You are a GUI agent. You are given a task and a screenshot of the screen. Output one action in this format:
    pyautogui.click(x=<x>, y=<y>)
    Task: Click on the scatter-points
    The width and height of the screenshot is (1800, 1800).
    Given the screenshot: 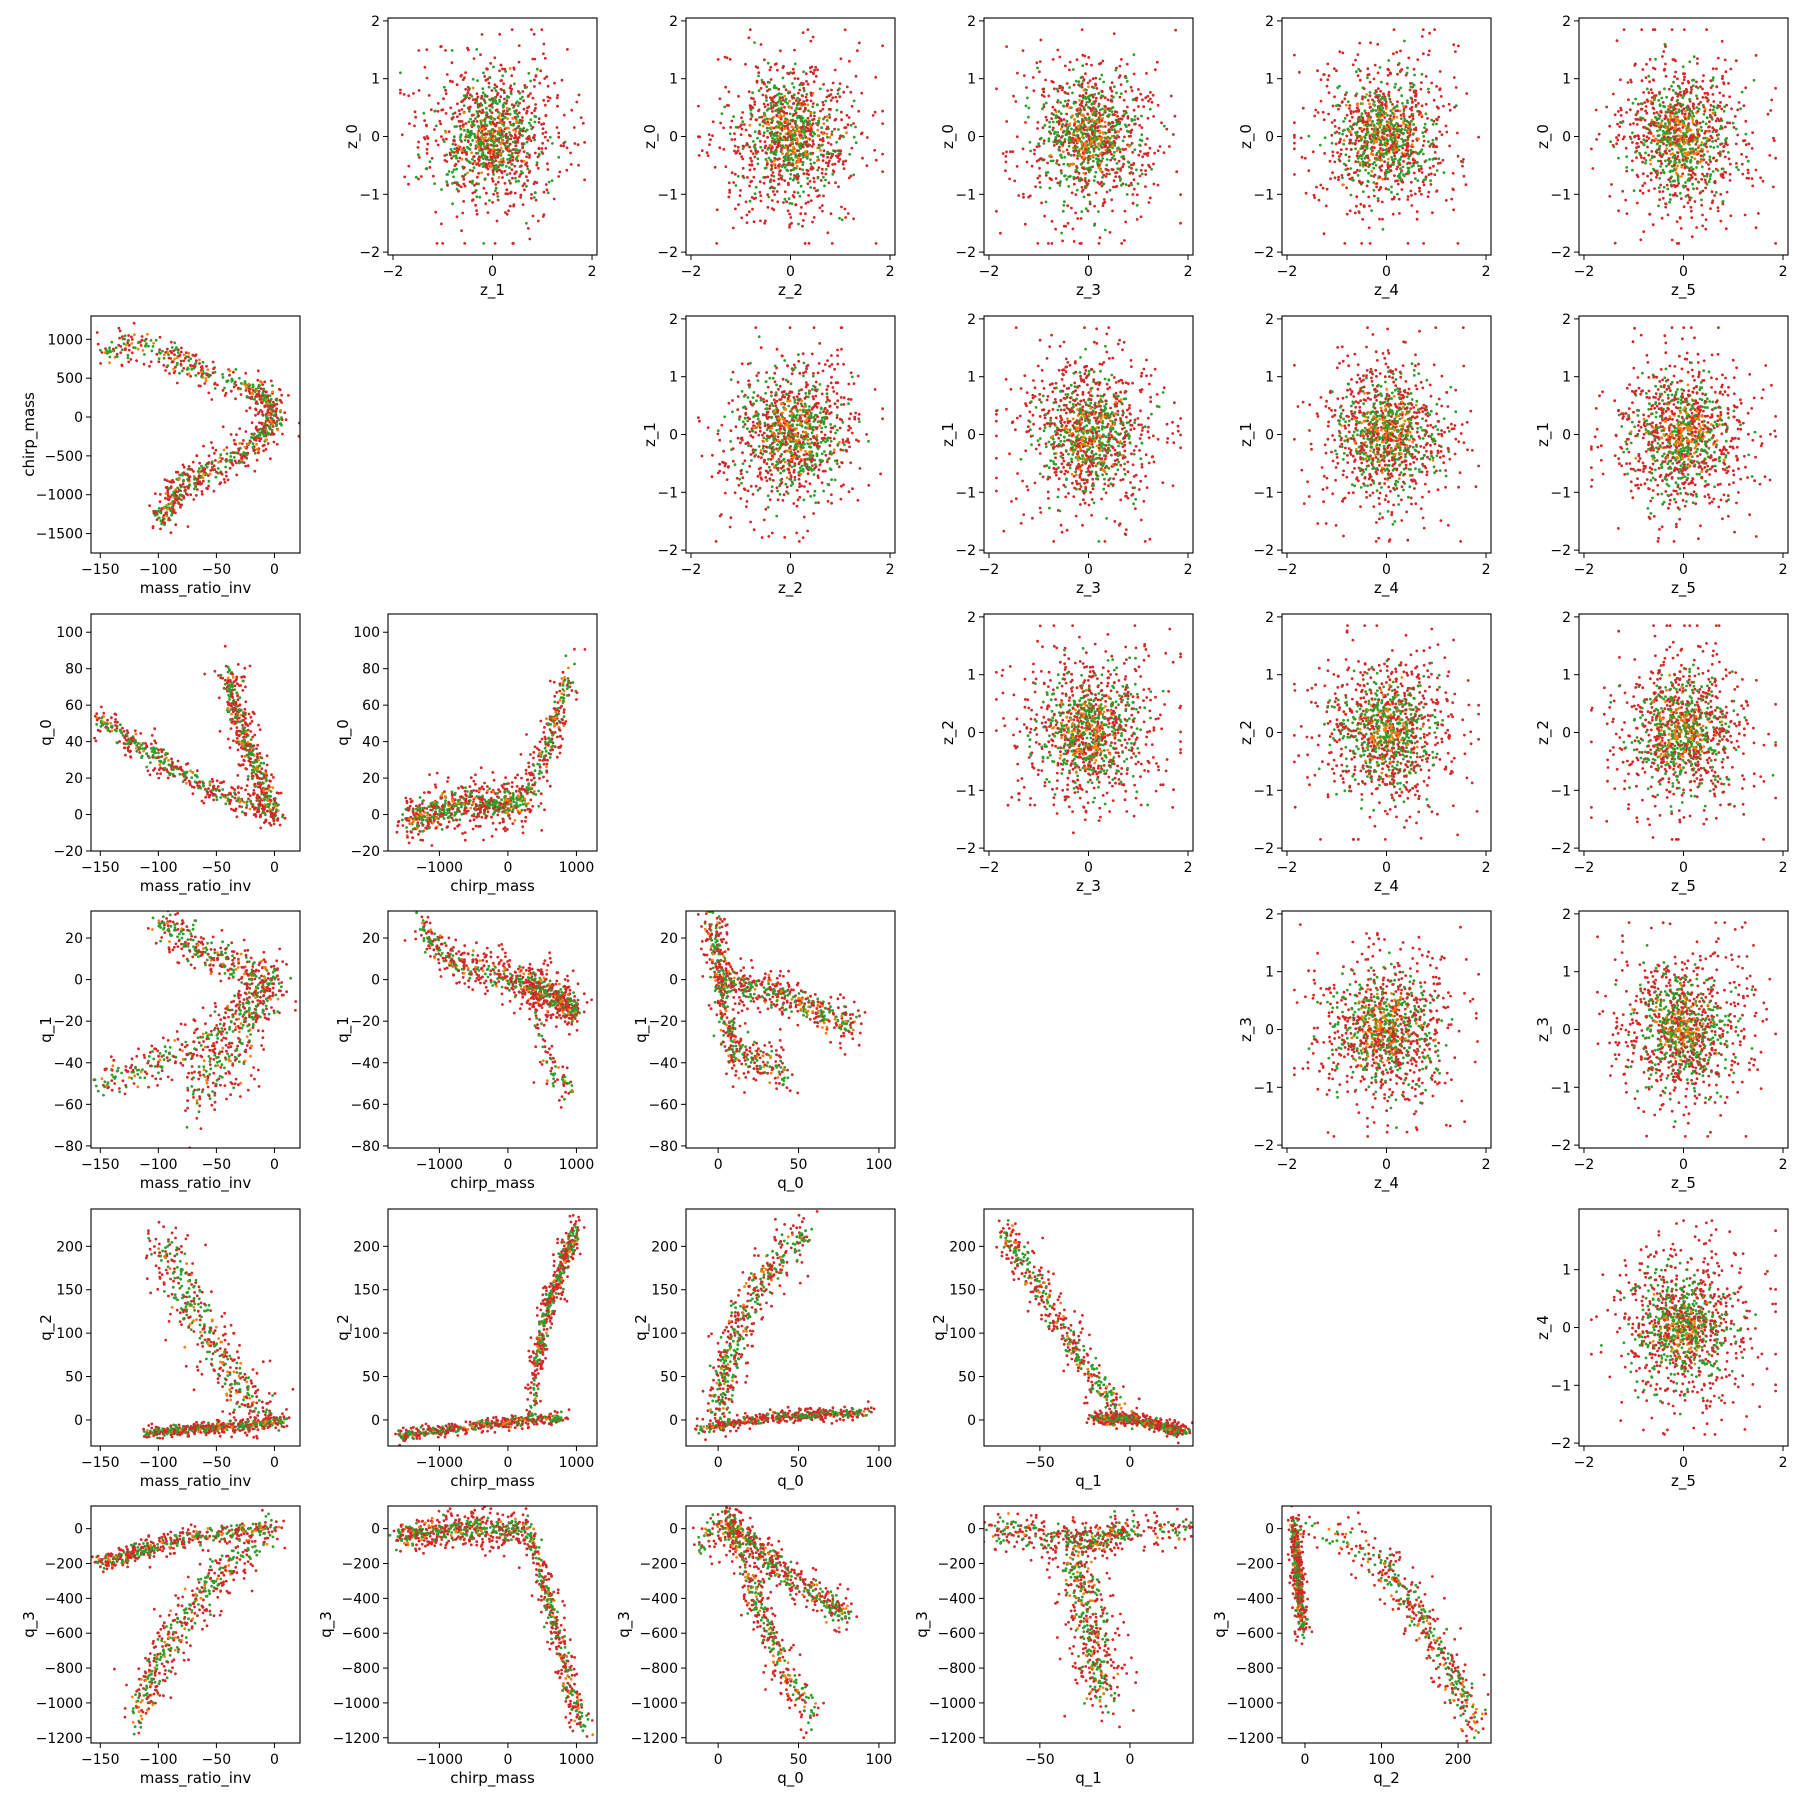 What is the action you would take?
    pyautogui.click(x=790, y=136)
    